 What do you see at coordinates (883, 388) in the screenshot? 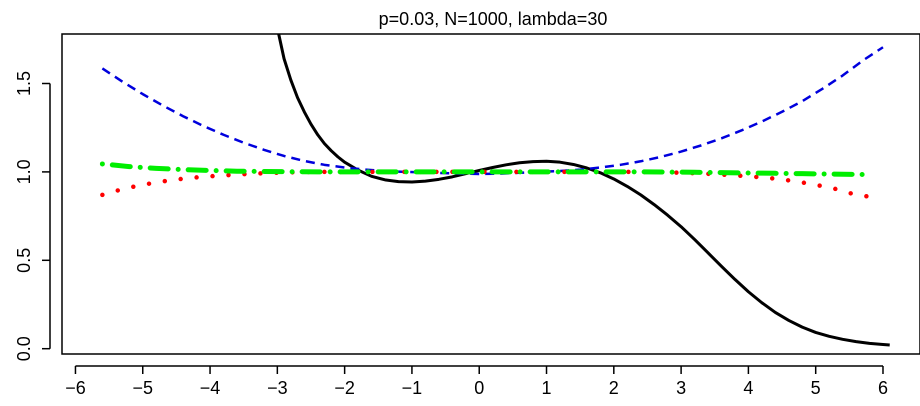
I see `x-tick-label: 6` at bounding box center [883, 388].